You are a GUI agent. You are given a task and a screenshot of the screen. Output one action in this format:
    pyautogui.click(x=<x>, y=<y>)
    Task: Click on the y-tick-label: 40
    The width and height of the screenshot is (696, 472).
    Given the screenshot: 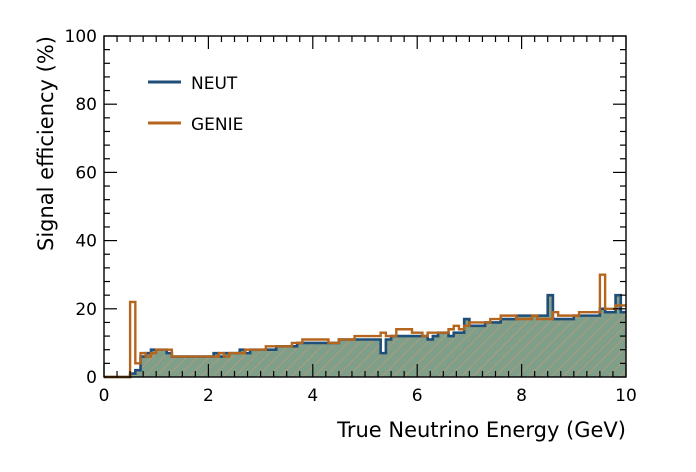 What is the action you would take?
    pyautogui.click(x=86, y=242)
    